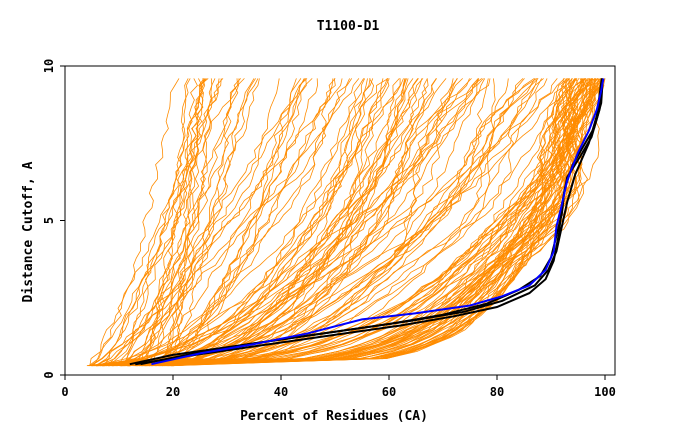 Image resolution: width=680 pixels, height=440 pixels. Describe the element at coordinates (605, 392) in the screenshot. I see `x-tick-label: 100` at that location.